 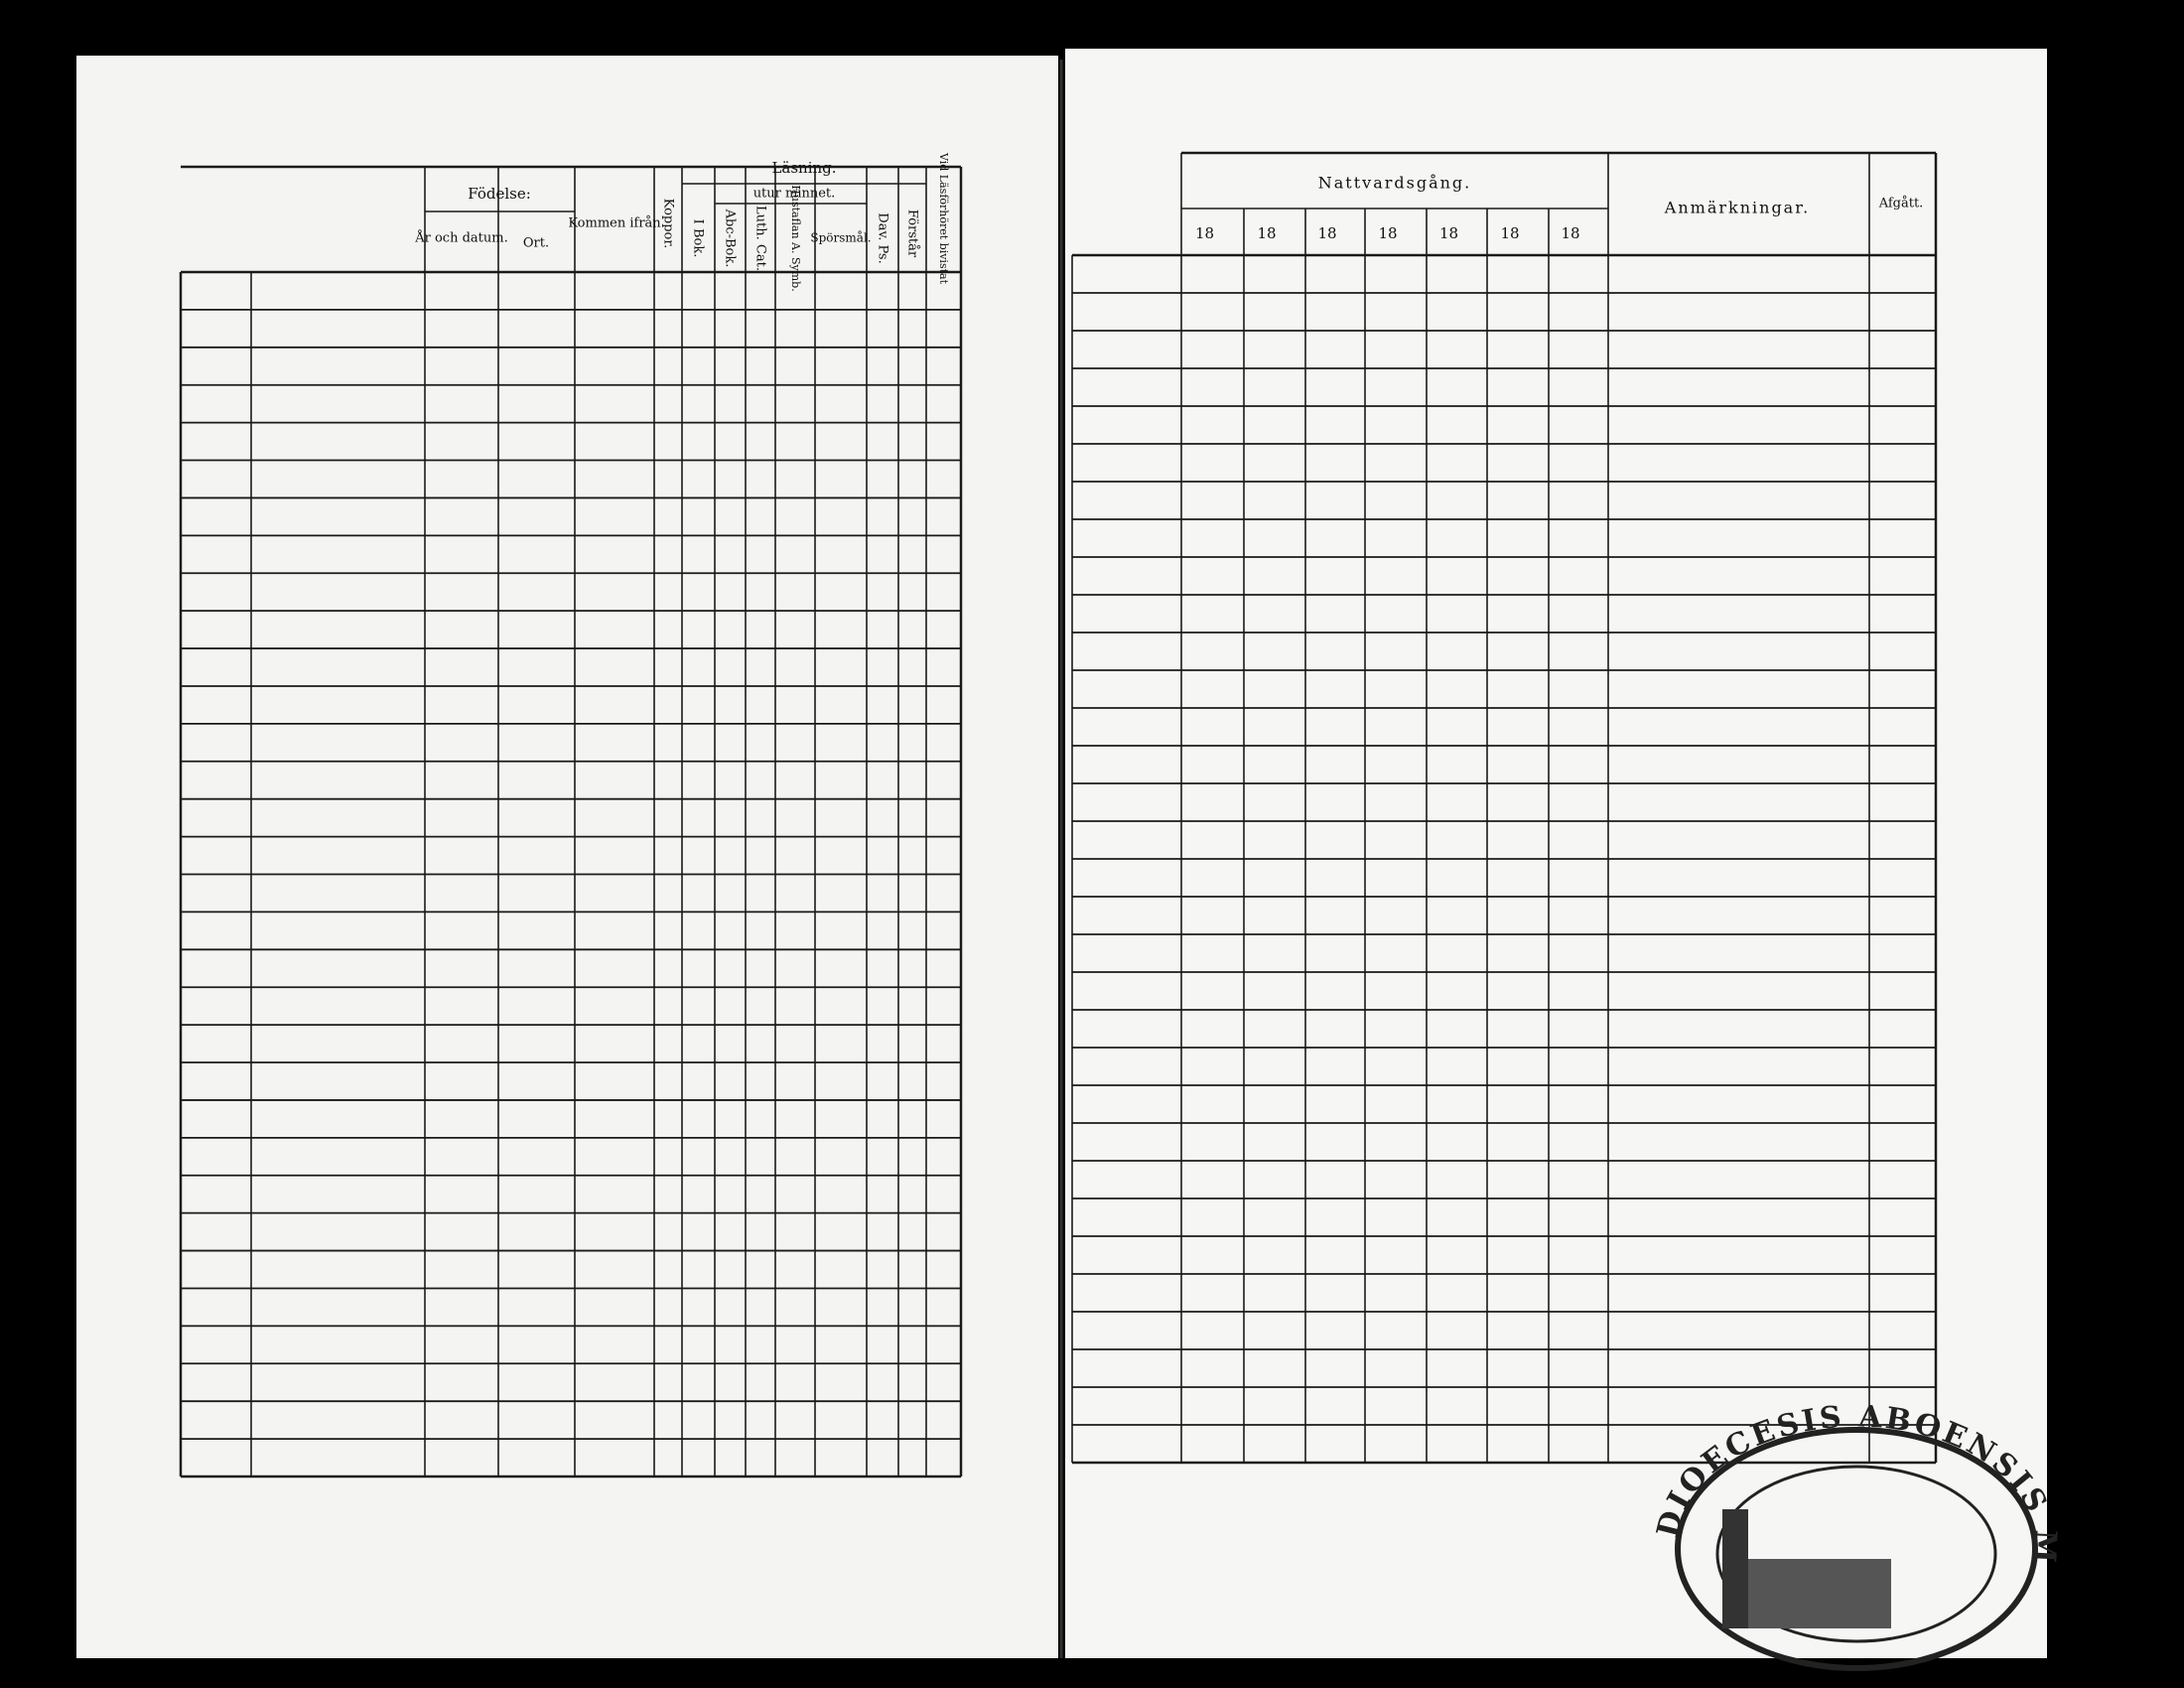 What do you see at coordinates (794, 194) in the screenshot?
I see `header-by-heart: utur minnet.` at bounding box center [794, 194].